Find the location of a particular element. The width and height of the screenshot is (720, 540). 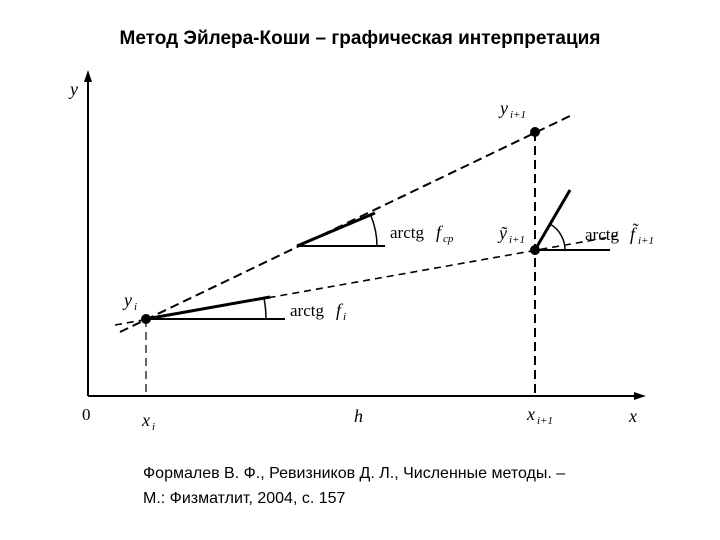

slope-base: f̃ is located at coordinates (635, 233).